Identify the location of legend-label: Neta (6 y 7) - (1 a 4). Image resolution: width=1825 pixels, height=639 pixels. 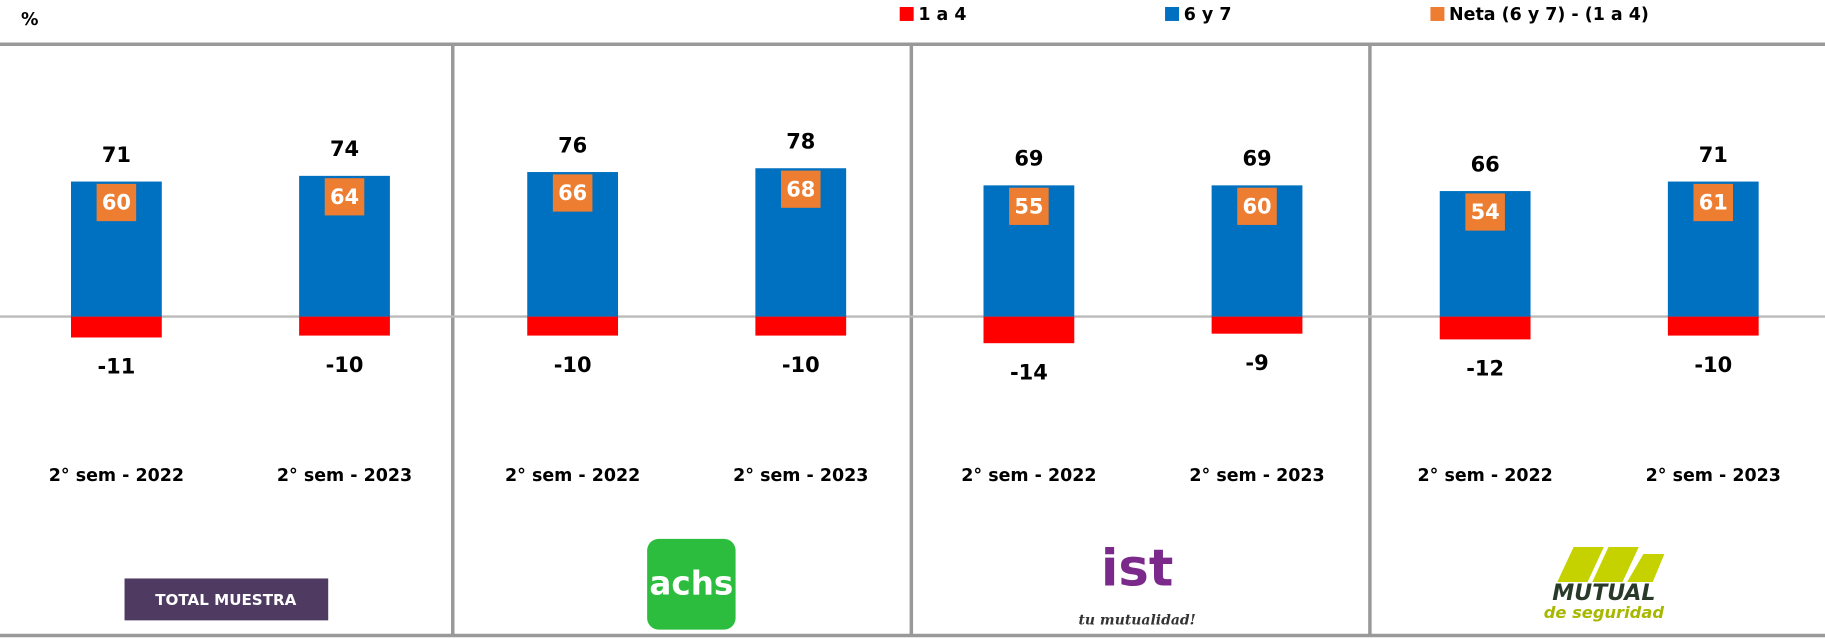
(1549, 15).